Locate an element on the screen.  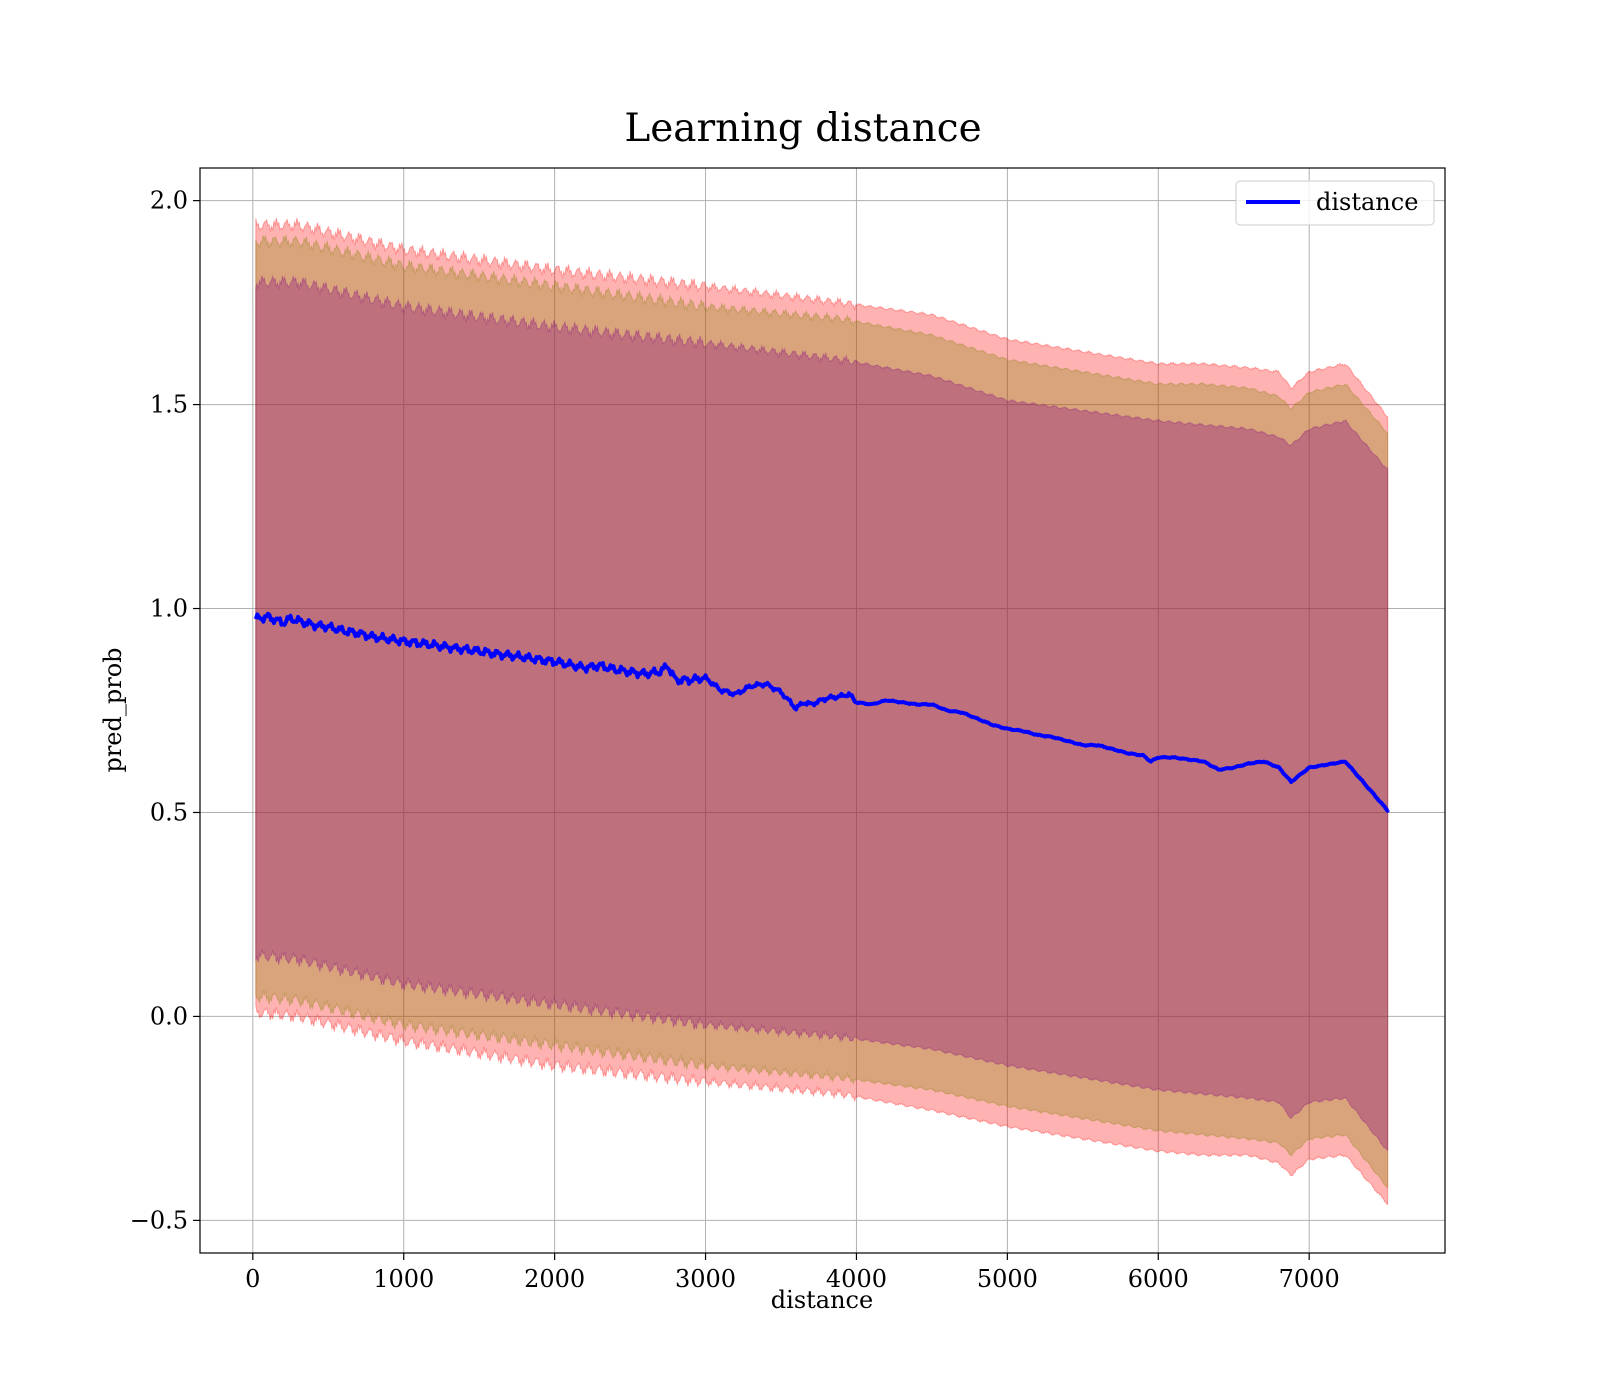
chart-title: Learning distance is located at coordinates (802, 128).